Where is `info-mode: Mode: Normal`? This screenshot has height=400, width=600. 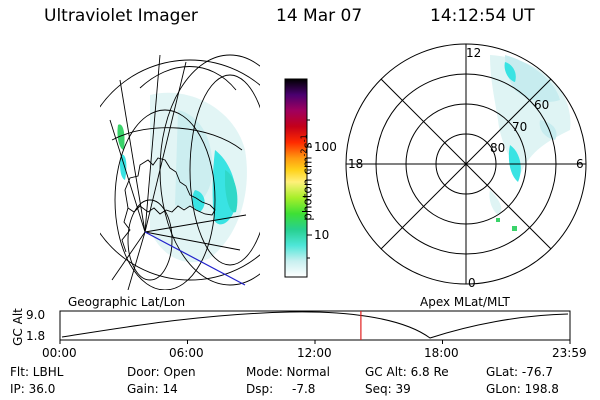 info-mode: Mode: Normal is located at coordinates (288, 372).